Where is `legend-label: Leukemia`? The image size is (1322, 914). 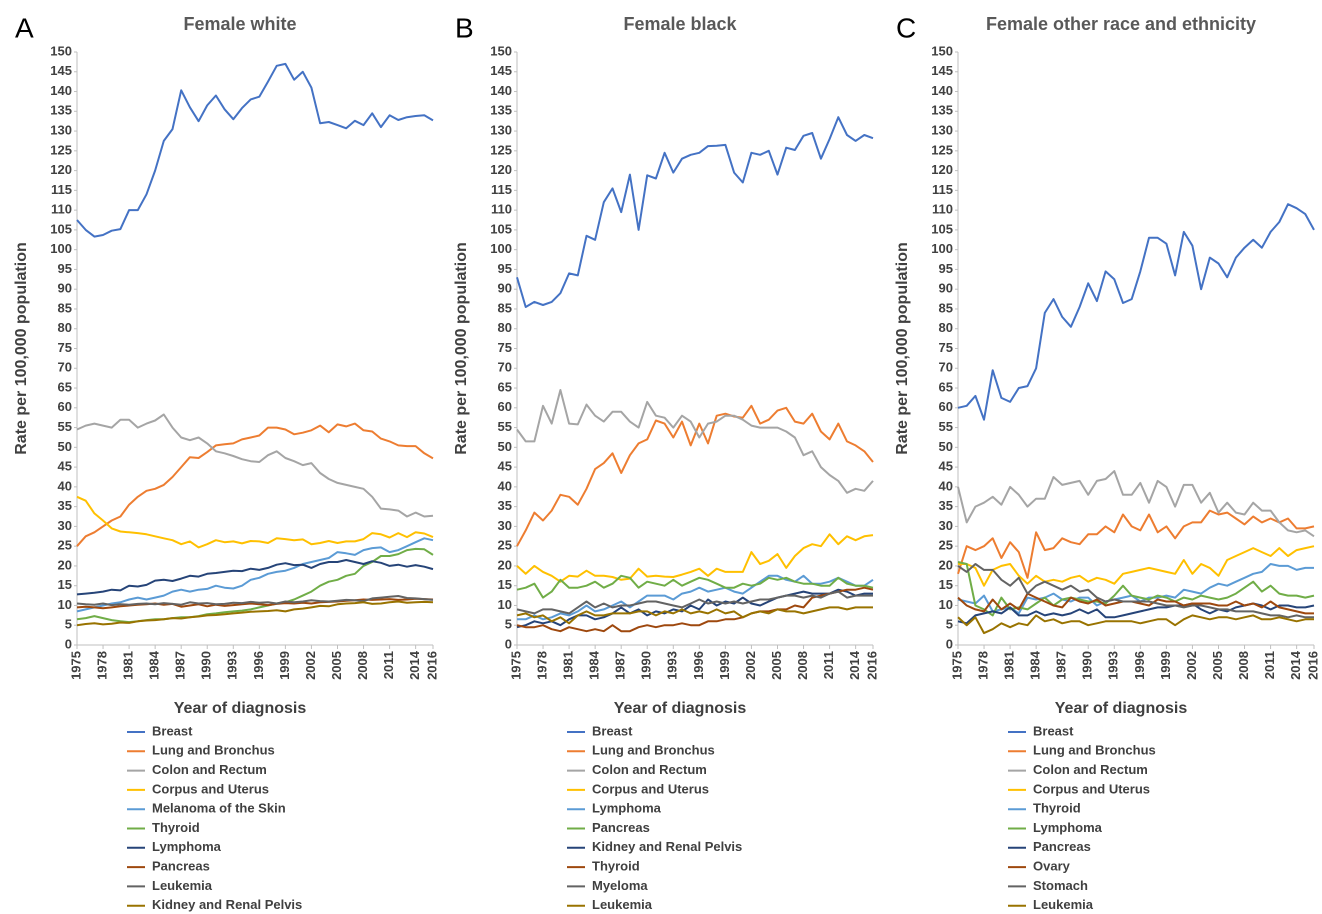 legend-label: Leukemia is located at coordinates (622, 904).